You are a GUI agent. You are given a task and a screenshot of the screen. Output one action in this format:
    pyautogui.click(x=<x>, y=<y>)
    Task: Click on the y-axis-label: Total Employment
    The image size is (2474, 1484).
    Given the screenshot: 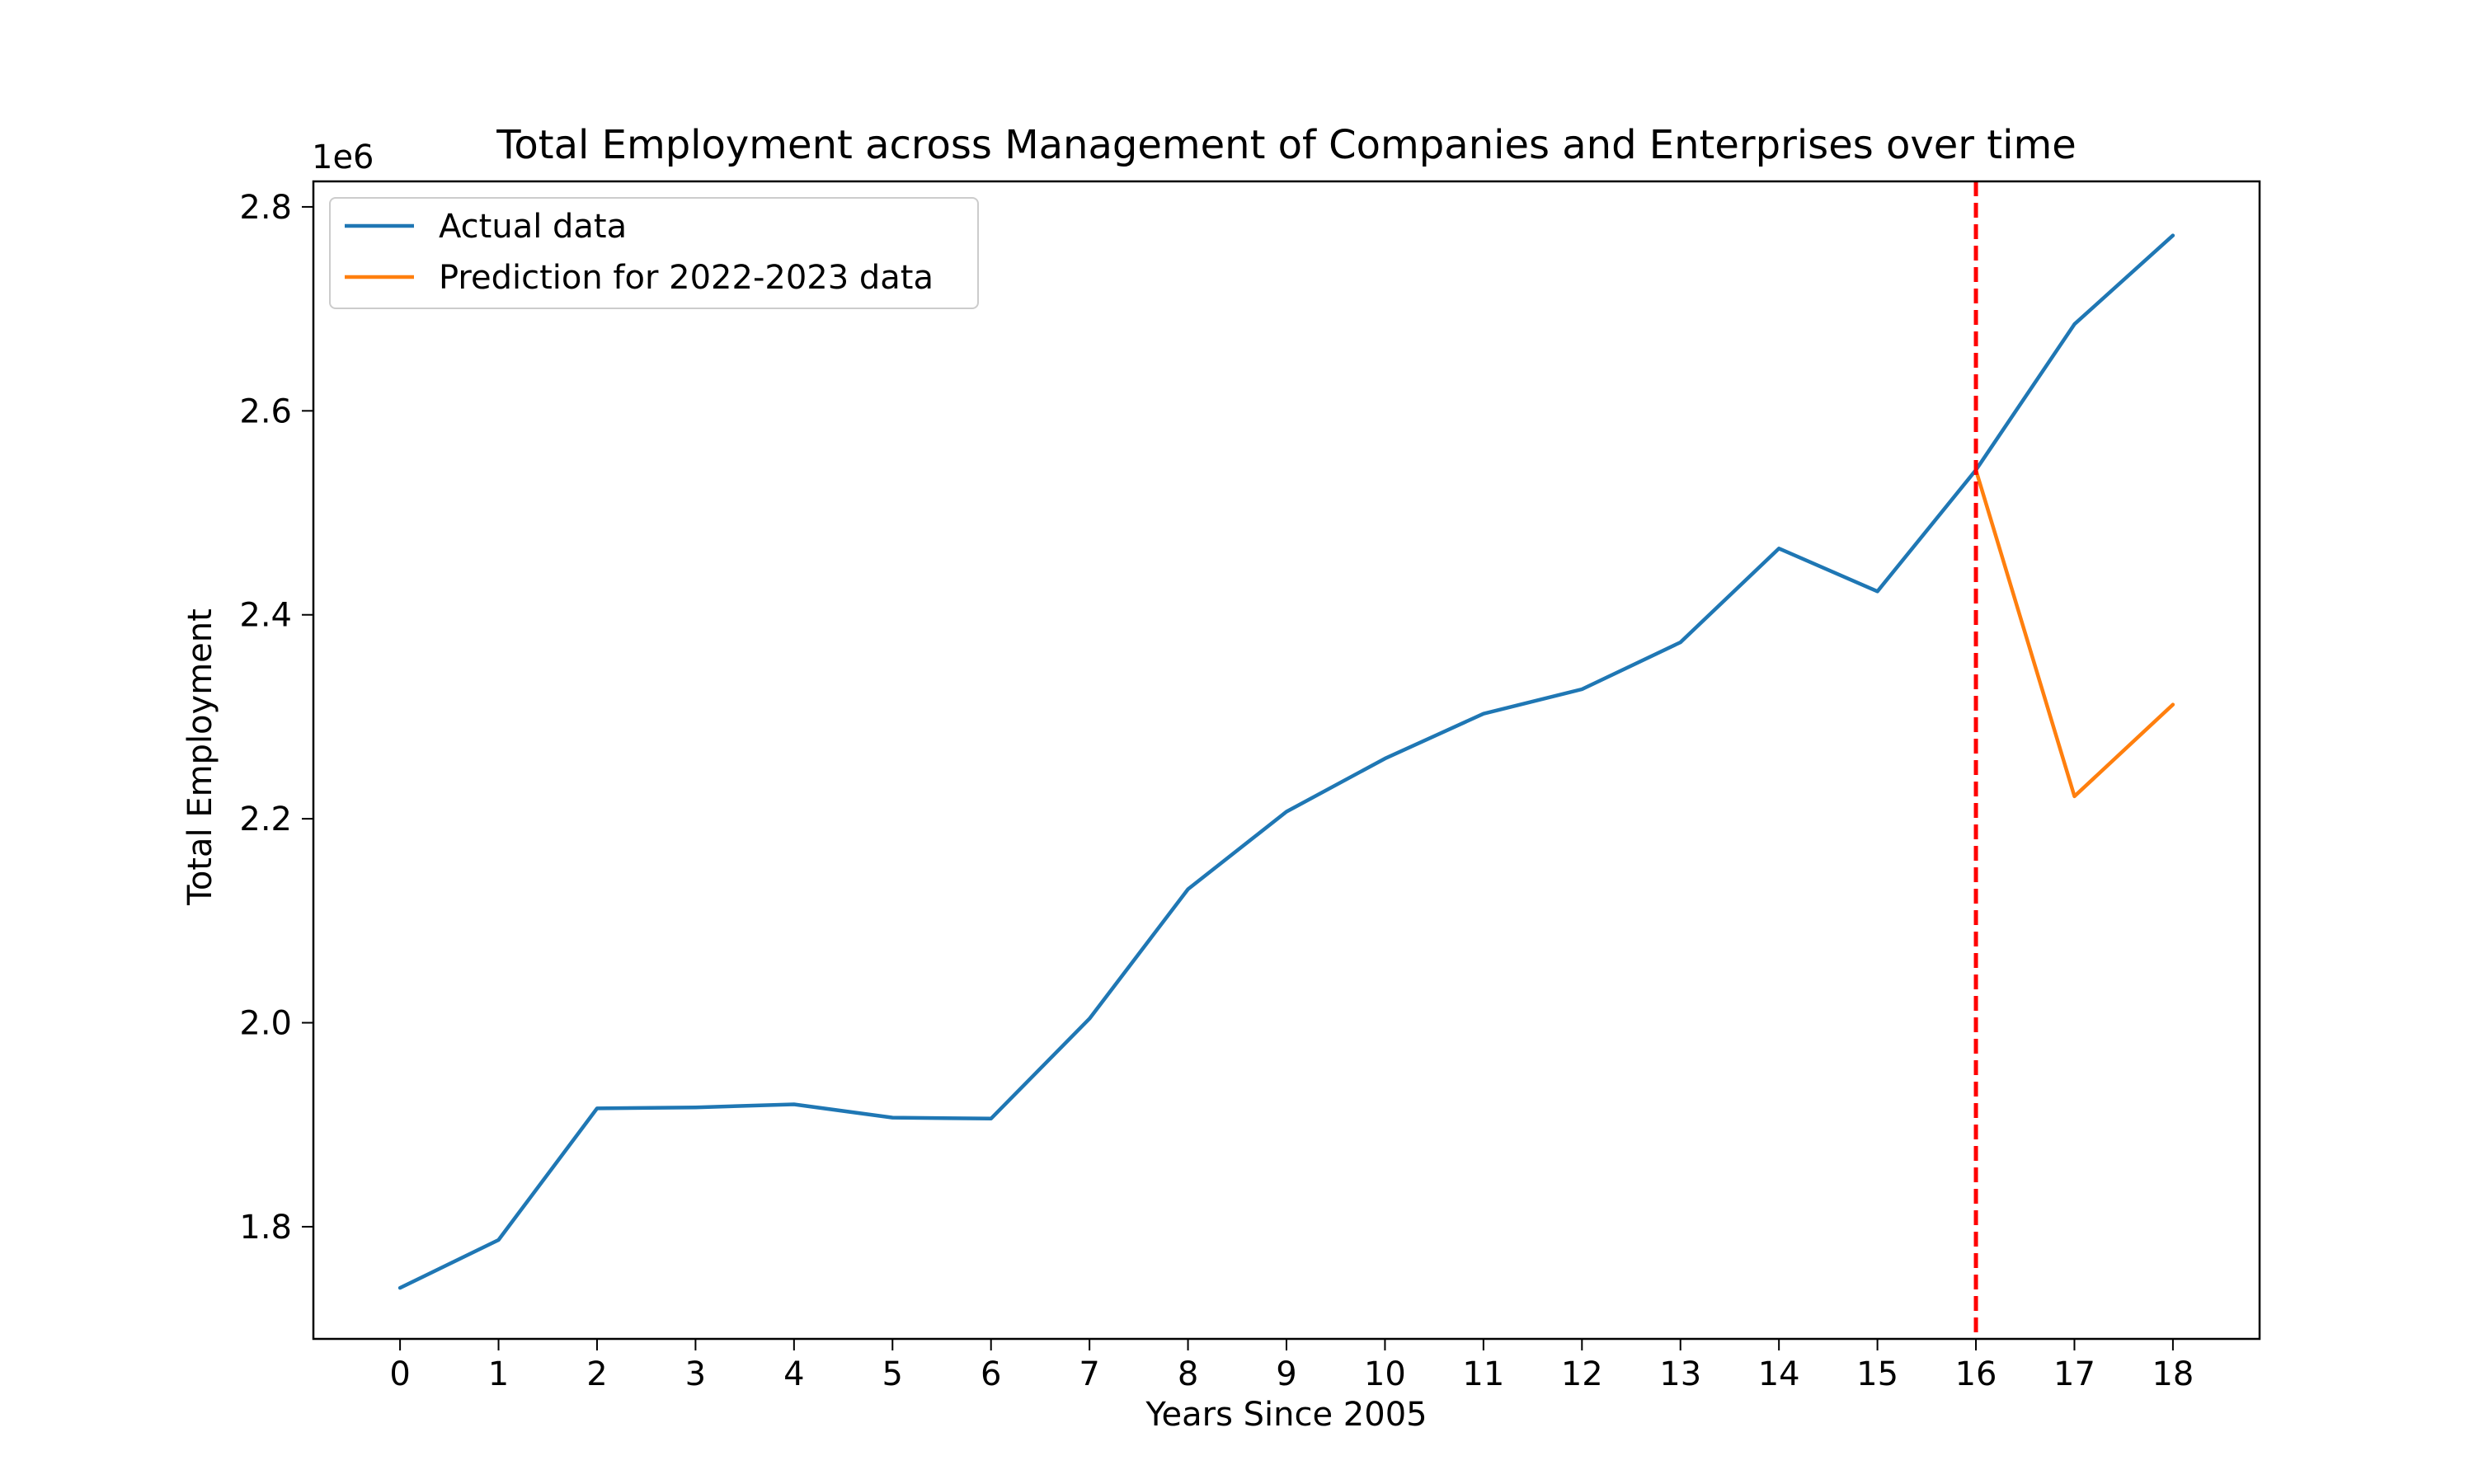 What is the action you would take?
    pyautogui.click(x=200, y=757)
    